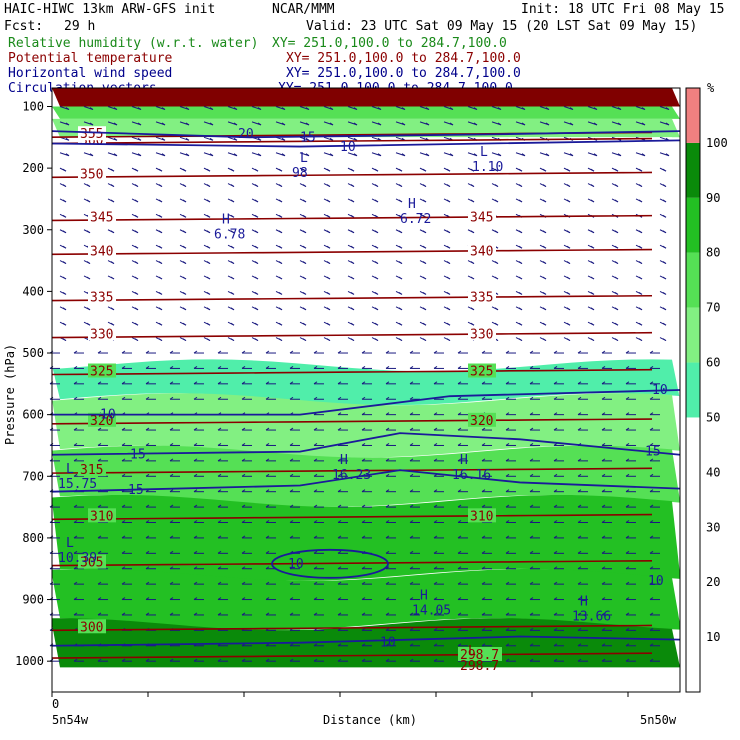 This screenshot has width=740, height=740. I want to click on extremum-kind: H, so click(344, 460).